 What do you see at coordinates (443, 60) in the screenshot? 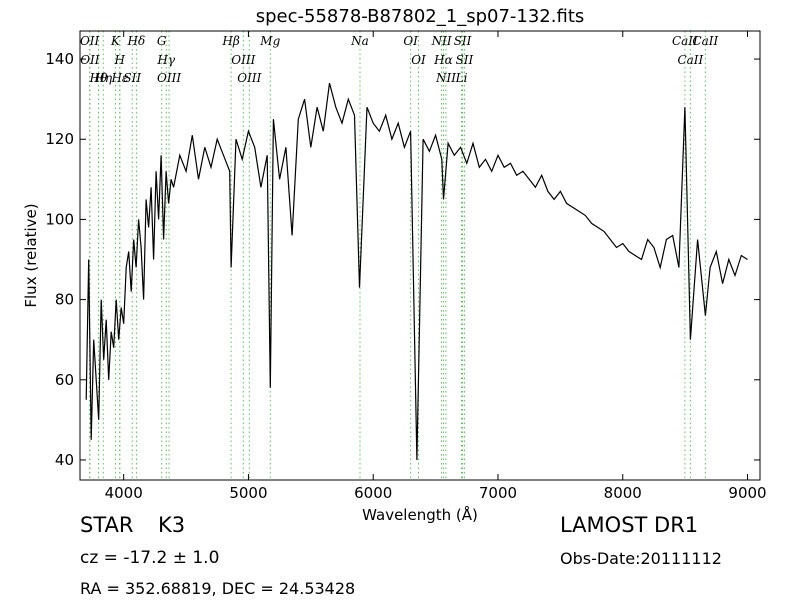
I see `spectral-line-label: Hα` at bounding box center [443, 60].